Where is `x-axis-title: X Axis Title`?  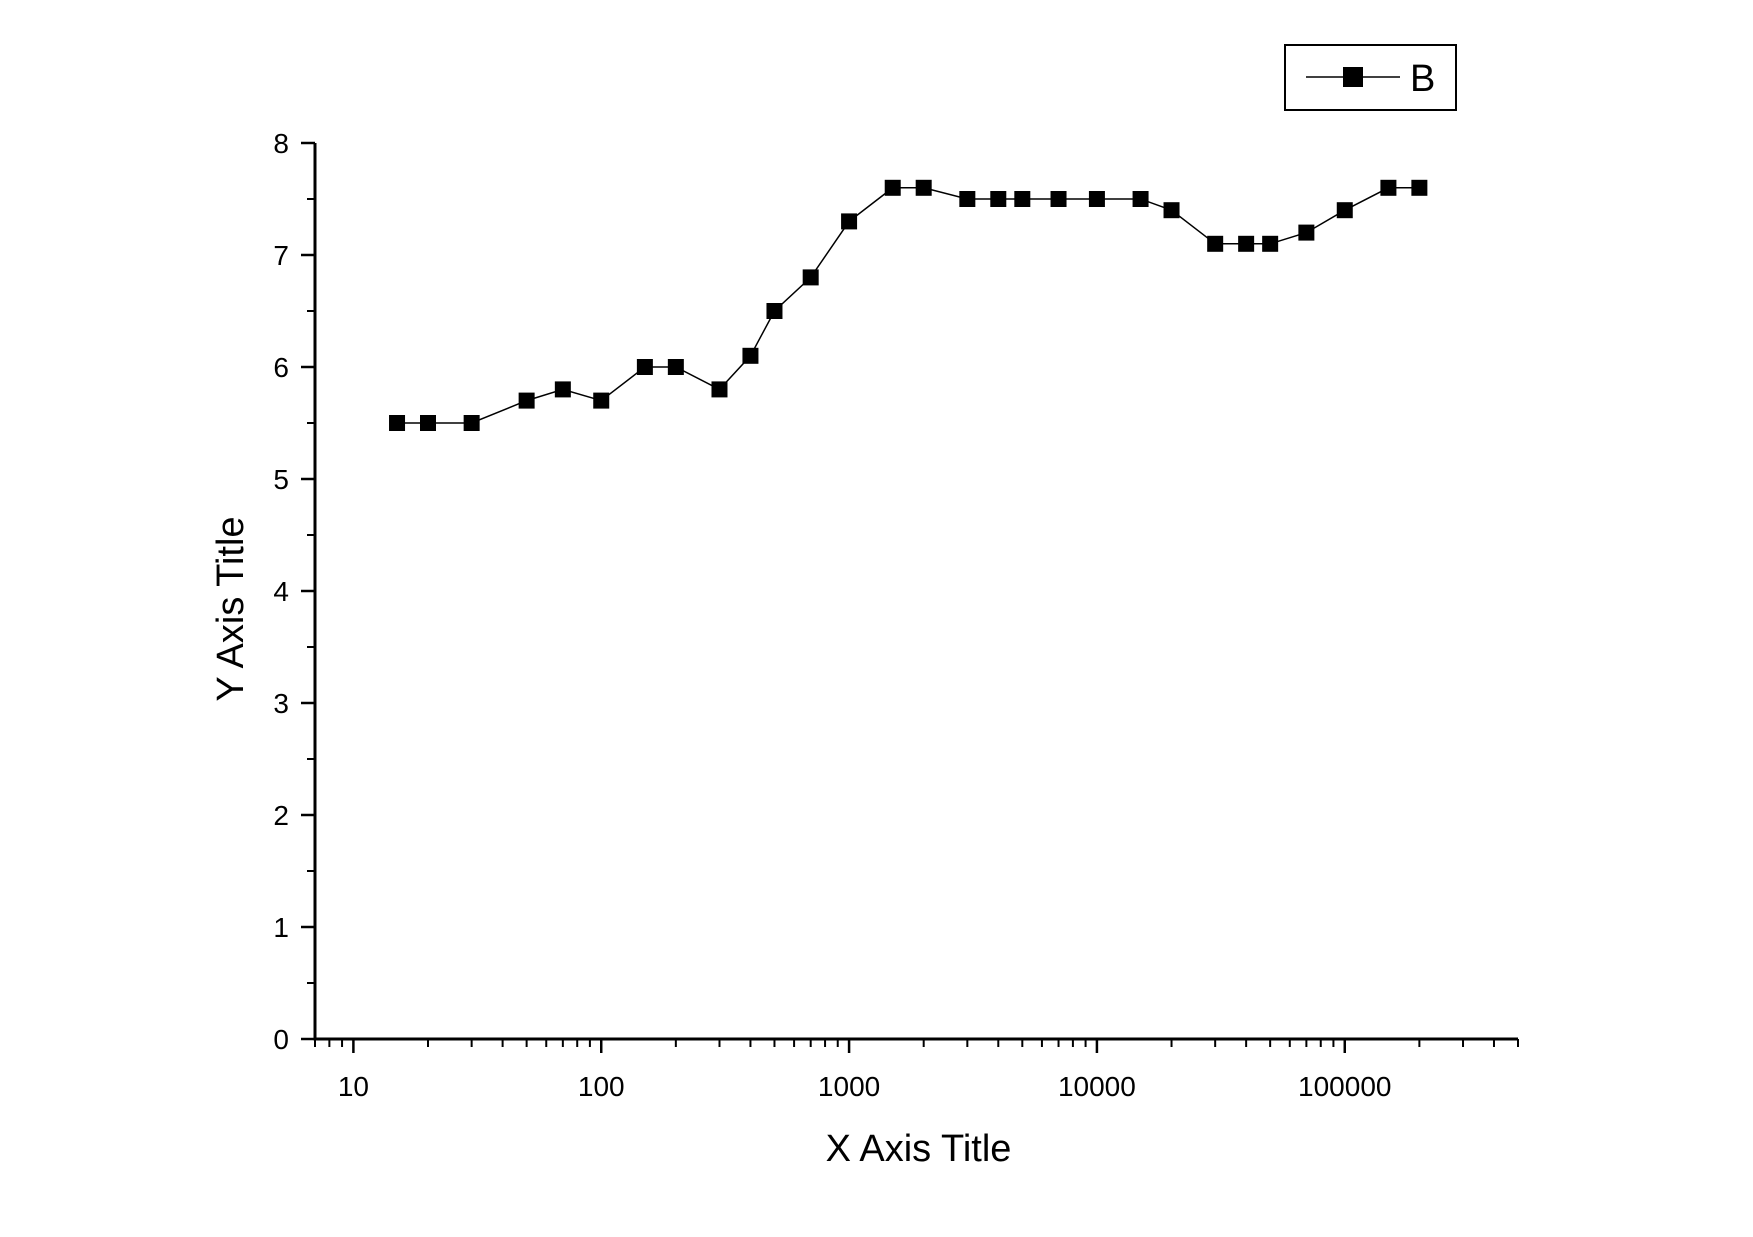 x-axis-title: X Axis Title is located at coordinates (919, 1149).